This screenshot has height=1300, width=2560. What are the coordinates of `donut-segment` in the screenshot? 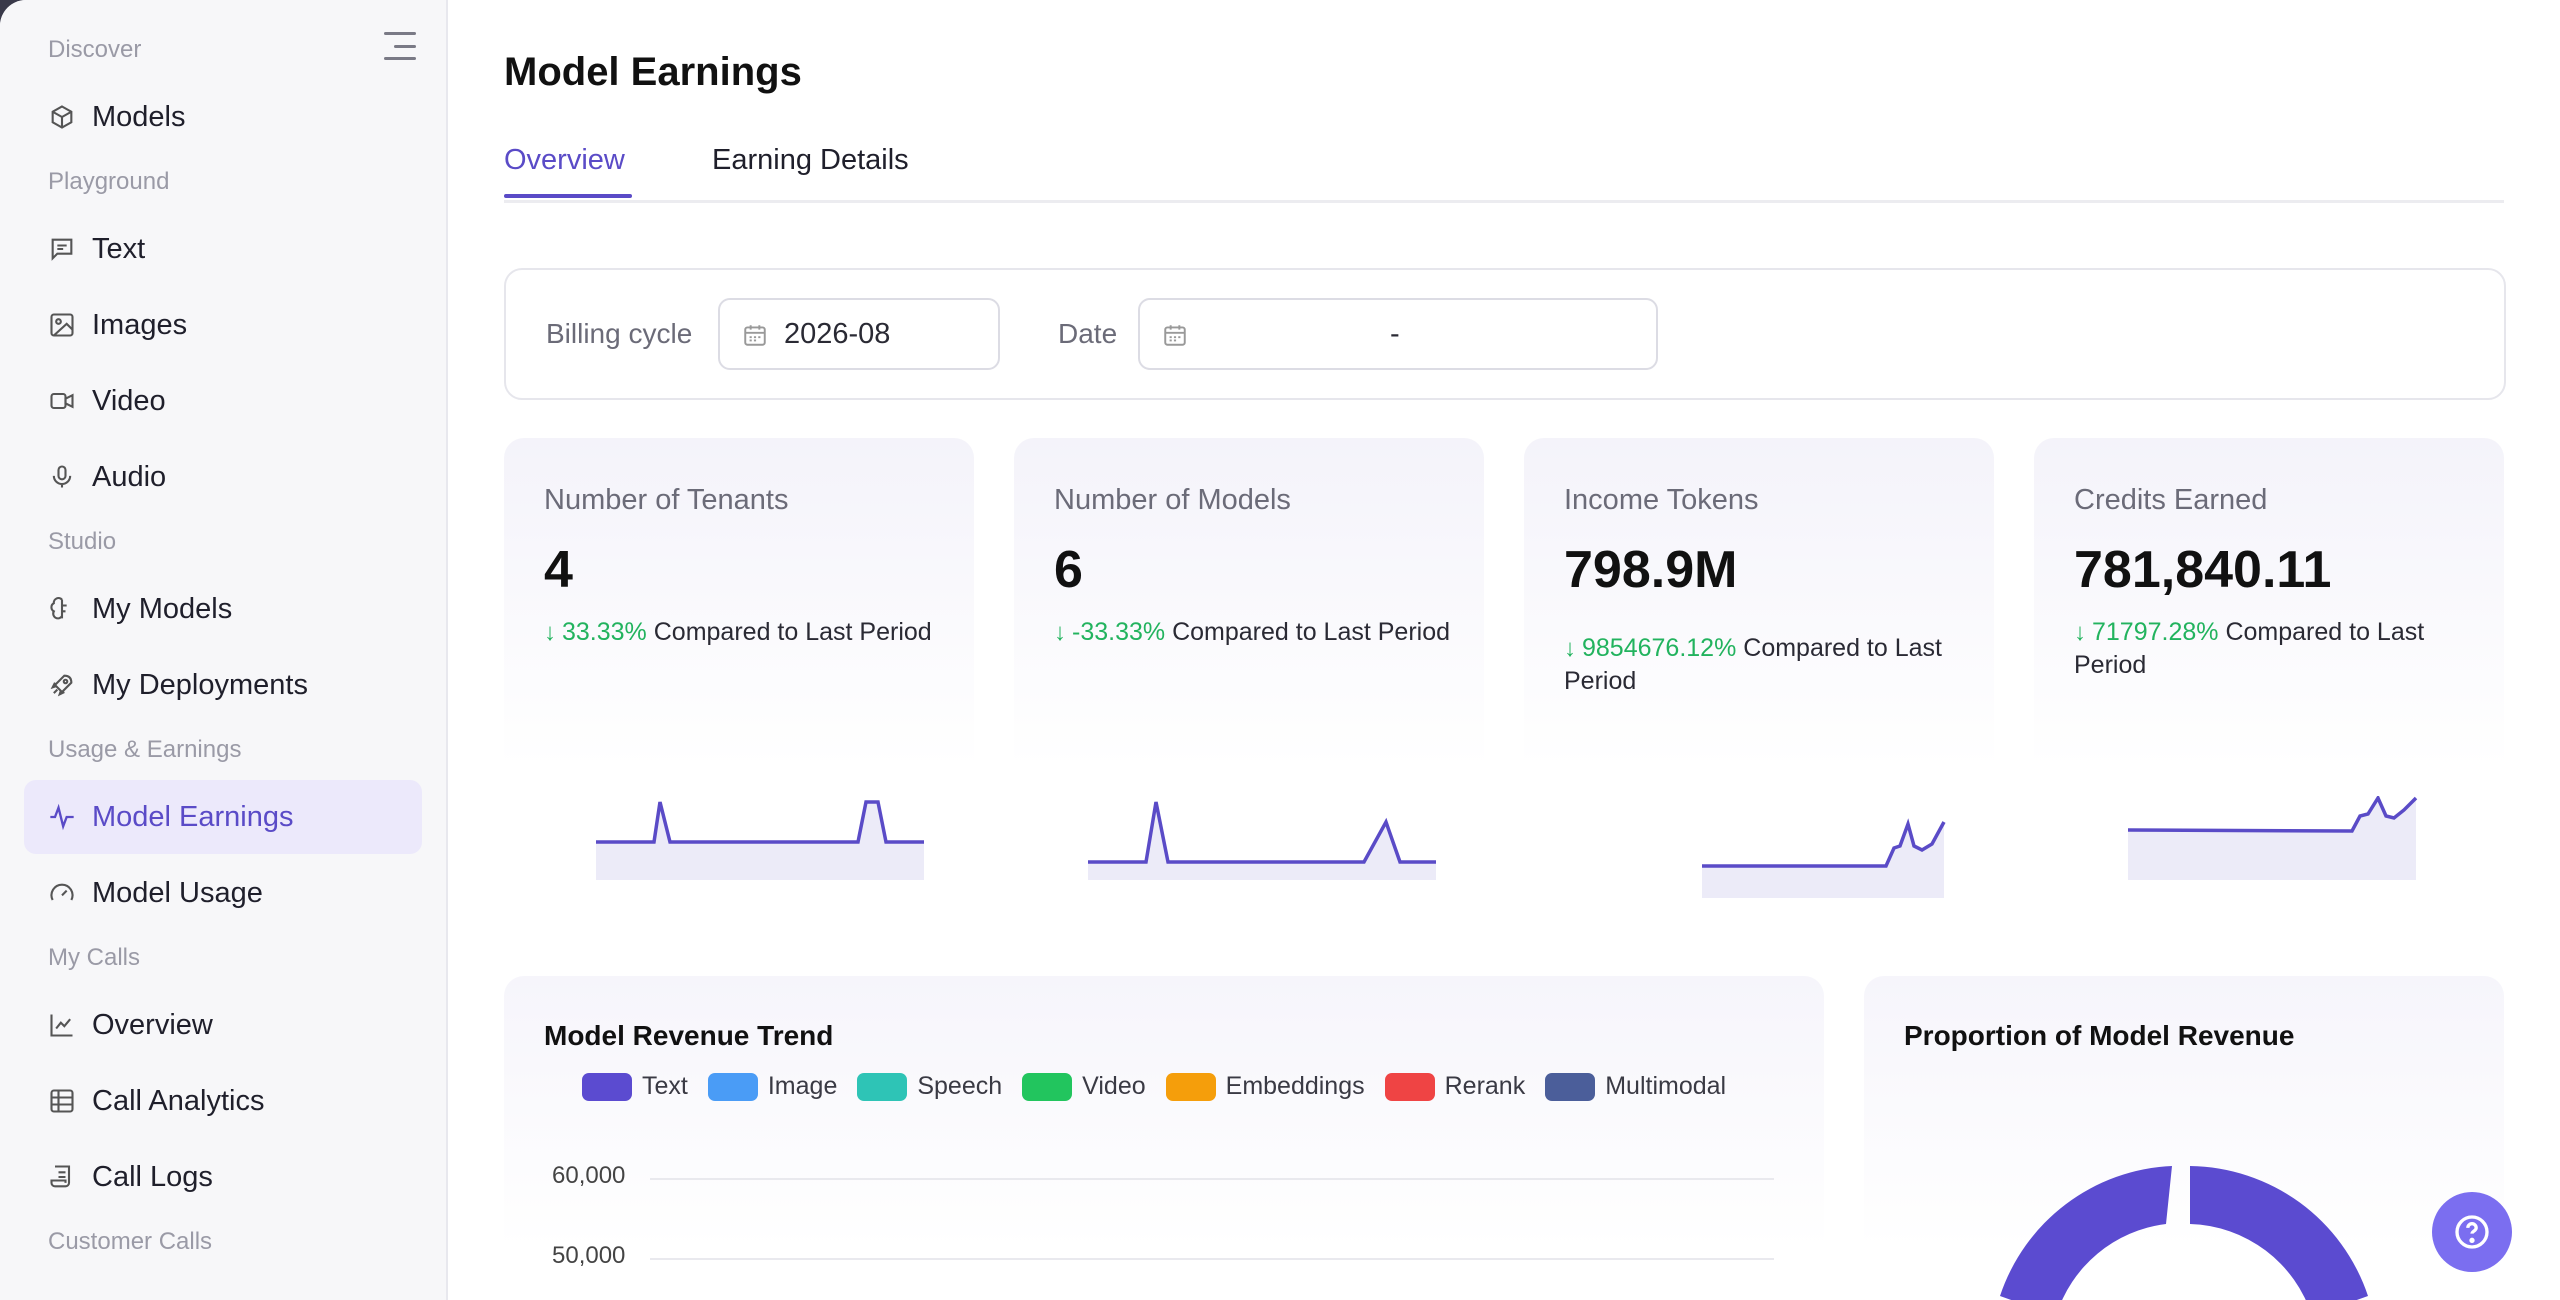 It's located at (2086, 1233).